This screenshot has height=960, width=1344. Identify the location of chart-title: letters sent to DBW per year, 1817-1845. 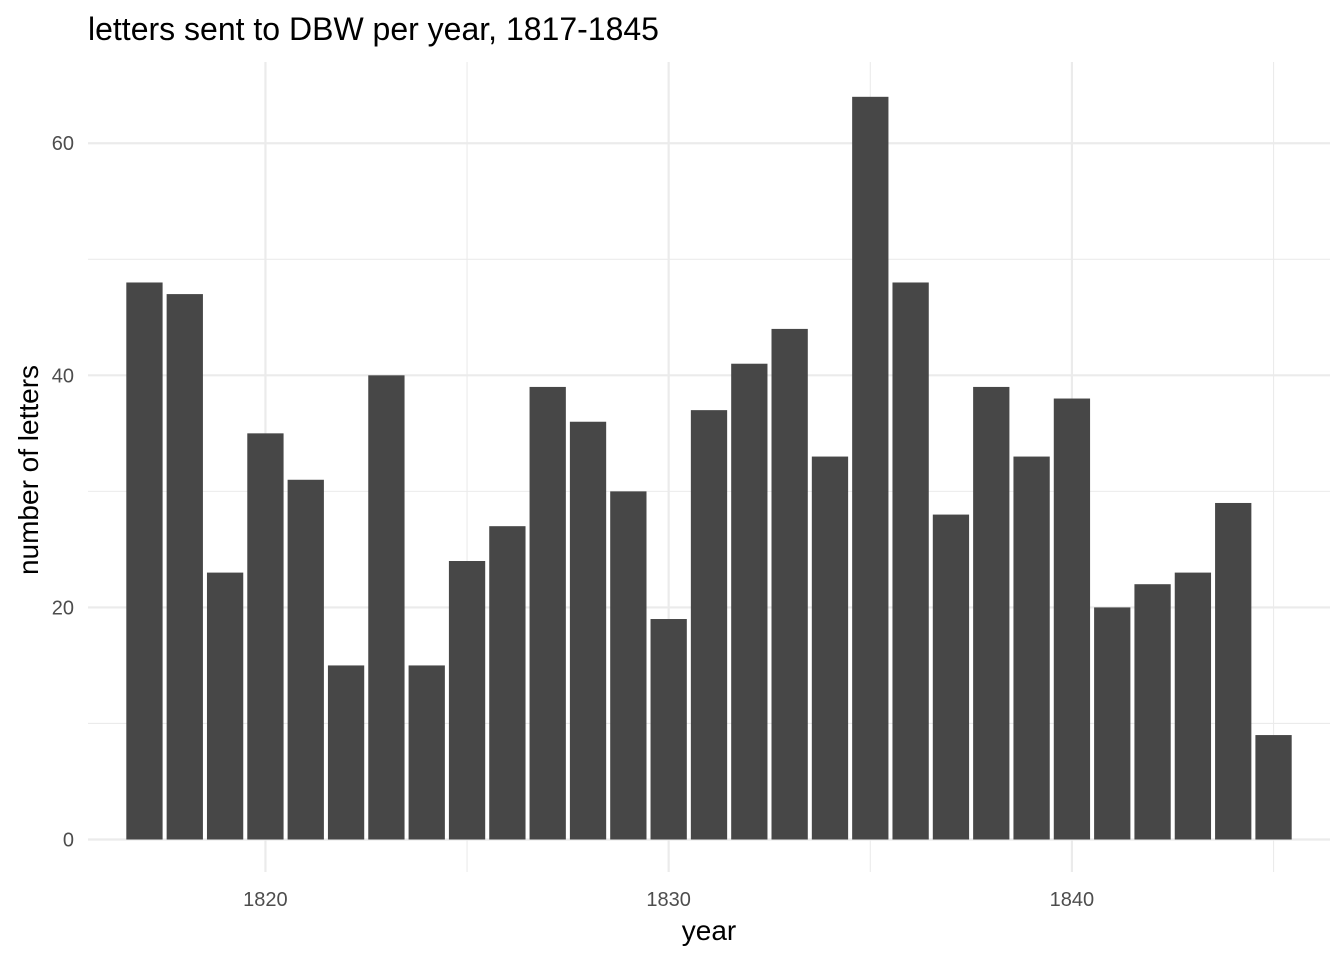
(373, 29).